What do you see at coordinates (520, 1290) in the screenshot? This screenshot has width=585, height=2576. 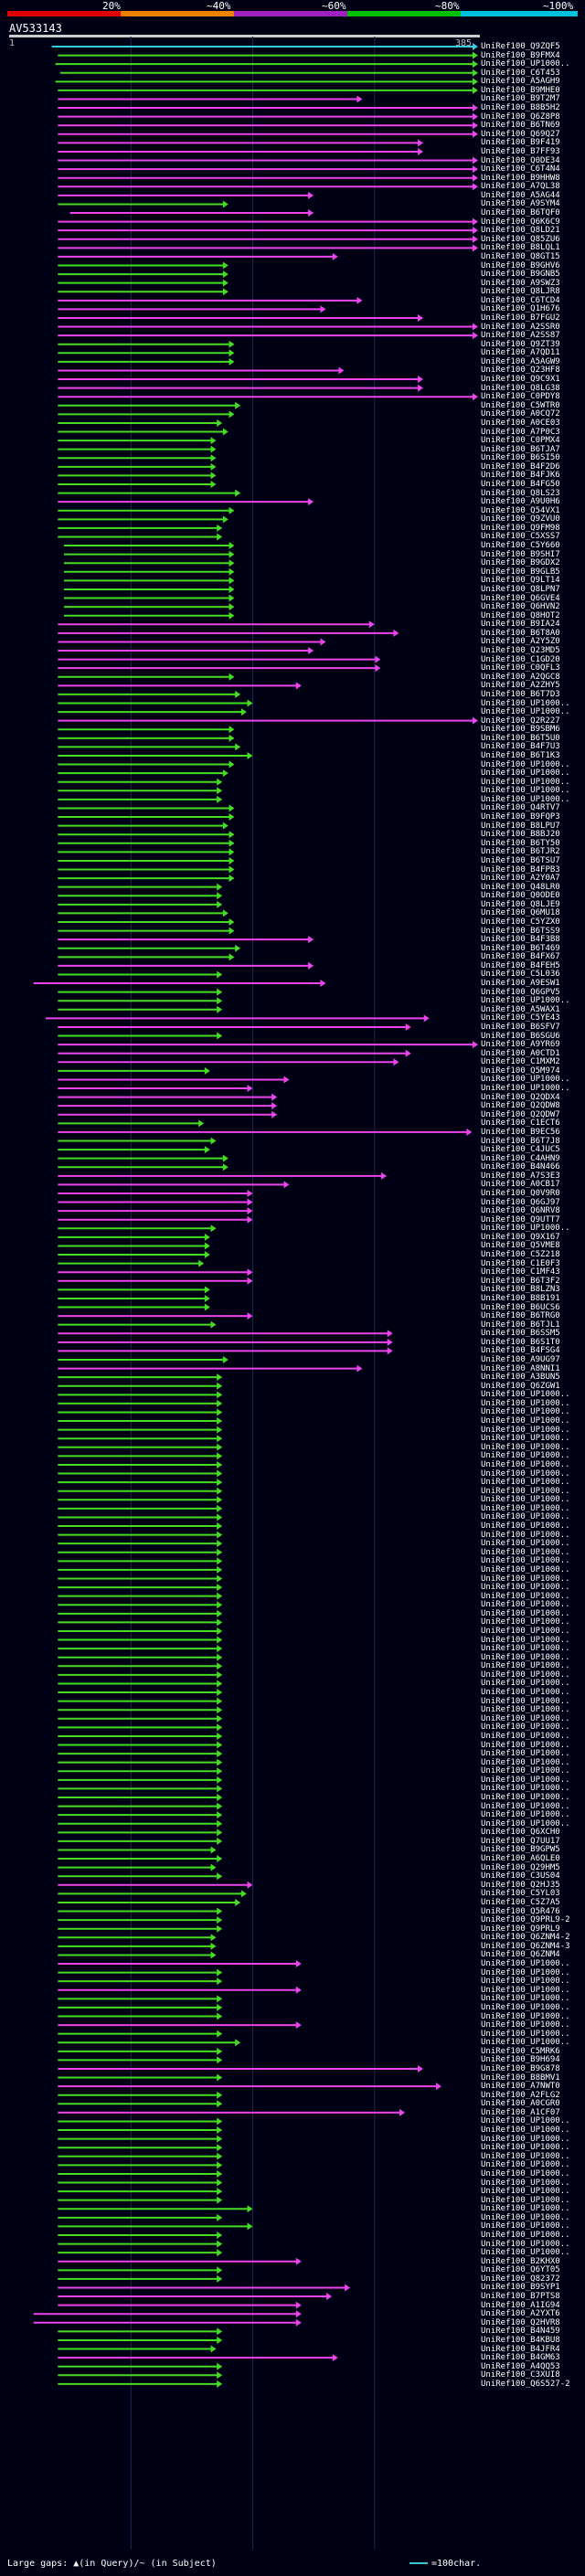 I see `hit-label: UniRef100_B8LZN3` at bounding box center [520, 1290].